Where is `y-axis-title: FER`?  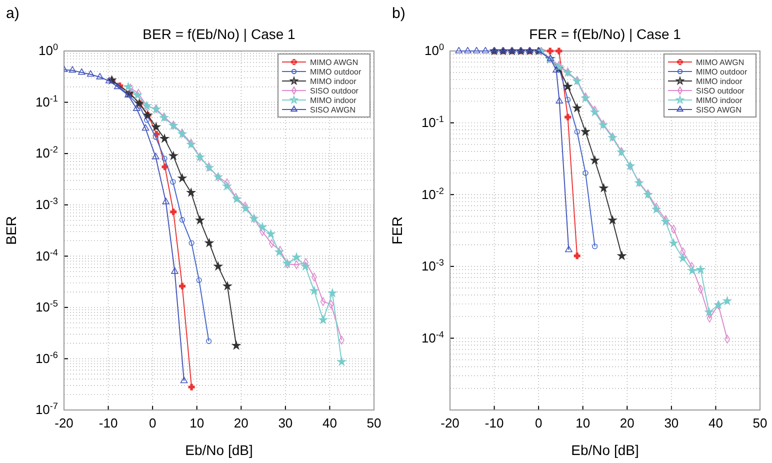 y-axis-title: FER is located at coordinates (397, 230).